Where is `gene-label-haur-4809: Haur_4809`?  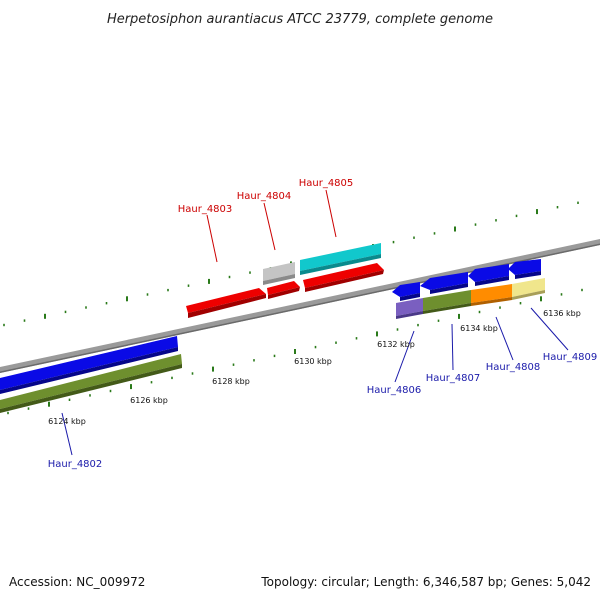 gene-label-haur-4809: Haur_4809 is located at coordinates (570, 357).